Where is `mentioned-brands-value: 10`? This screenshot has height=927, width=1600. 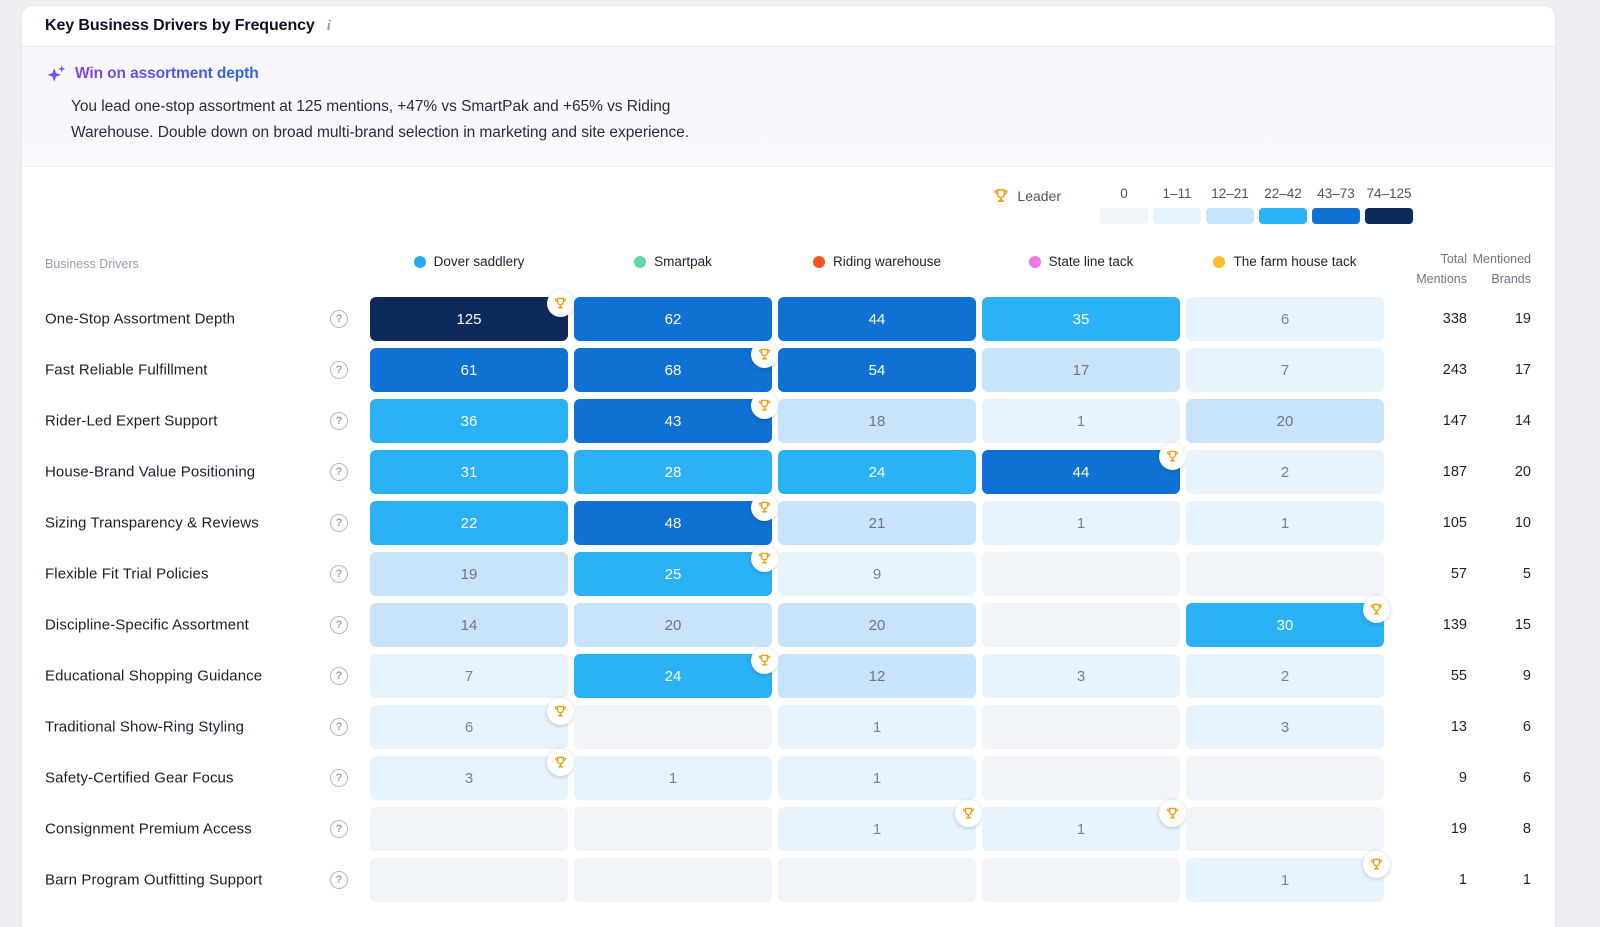
mentioned-brands-value: 10 is located at coordinates (1522, 523).